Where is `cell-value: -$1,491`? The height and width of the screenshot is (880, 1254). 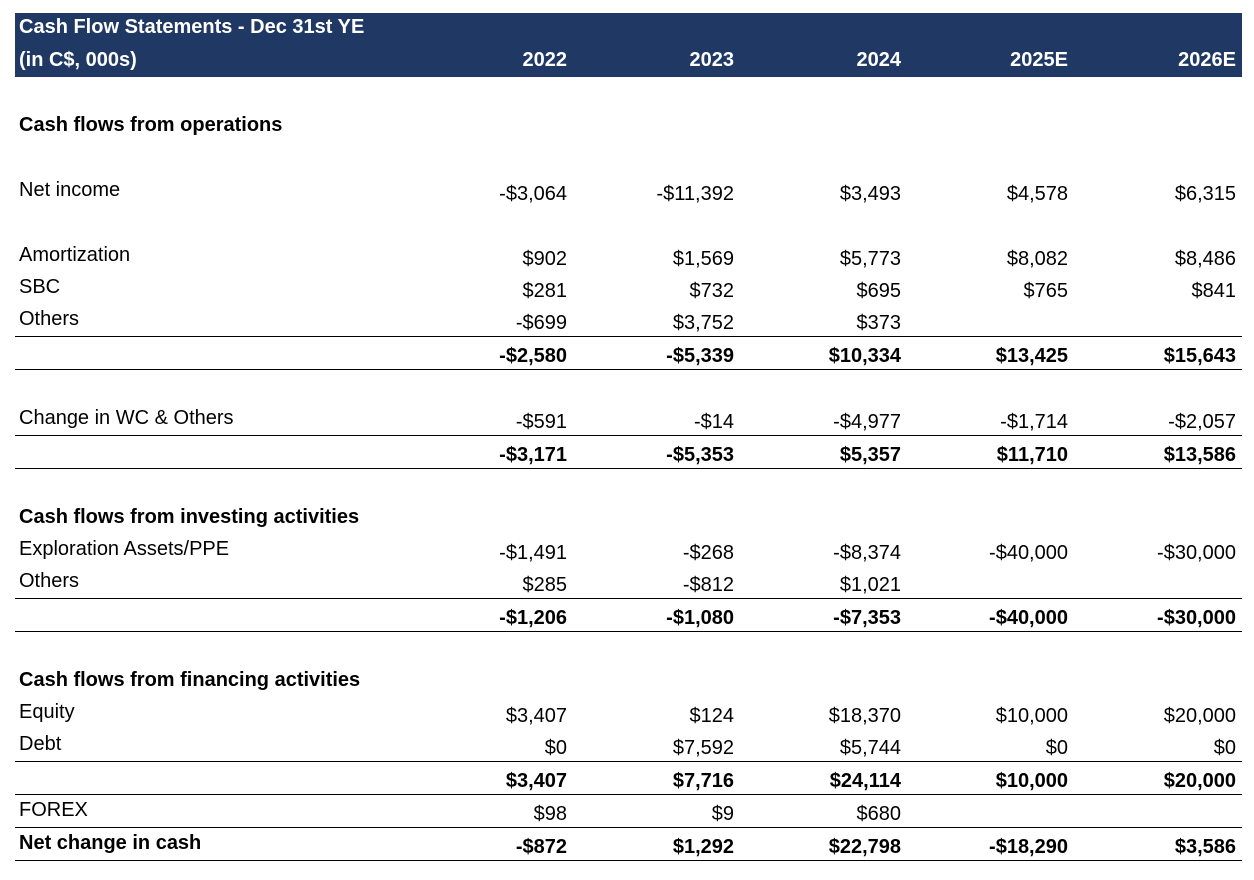
cell-value: -$1,491 is located at coordinates (533, 553).